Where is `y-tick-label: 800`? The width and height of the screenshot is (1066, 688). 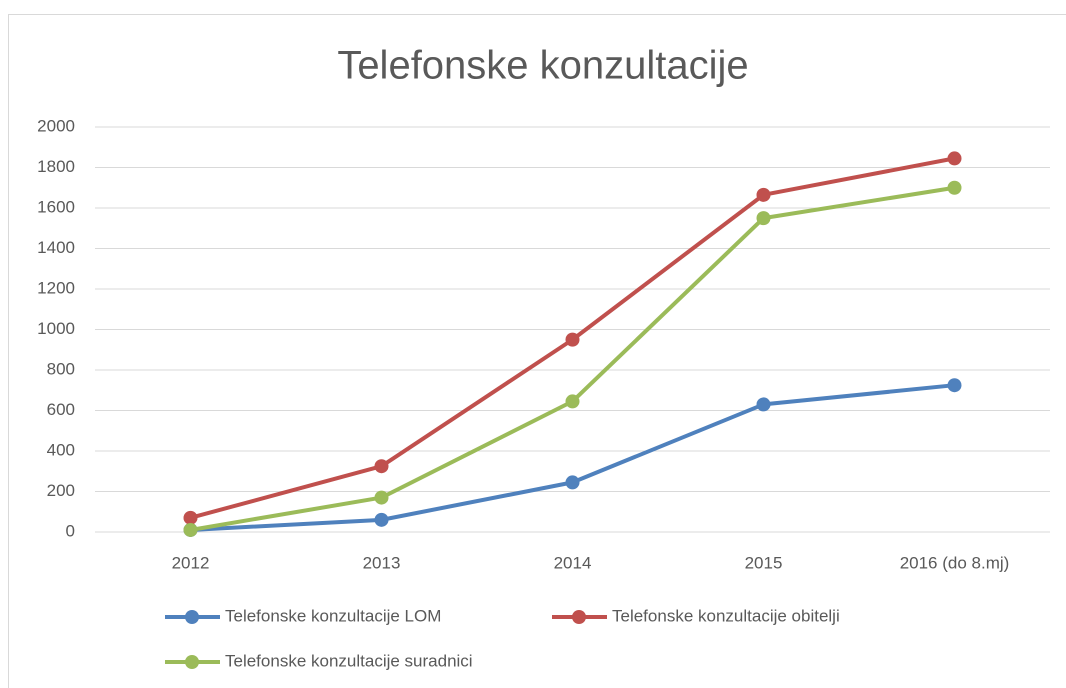 y-tick-label: 800 is located at coordinates (61, 368).